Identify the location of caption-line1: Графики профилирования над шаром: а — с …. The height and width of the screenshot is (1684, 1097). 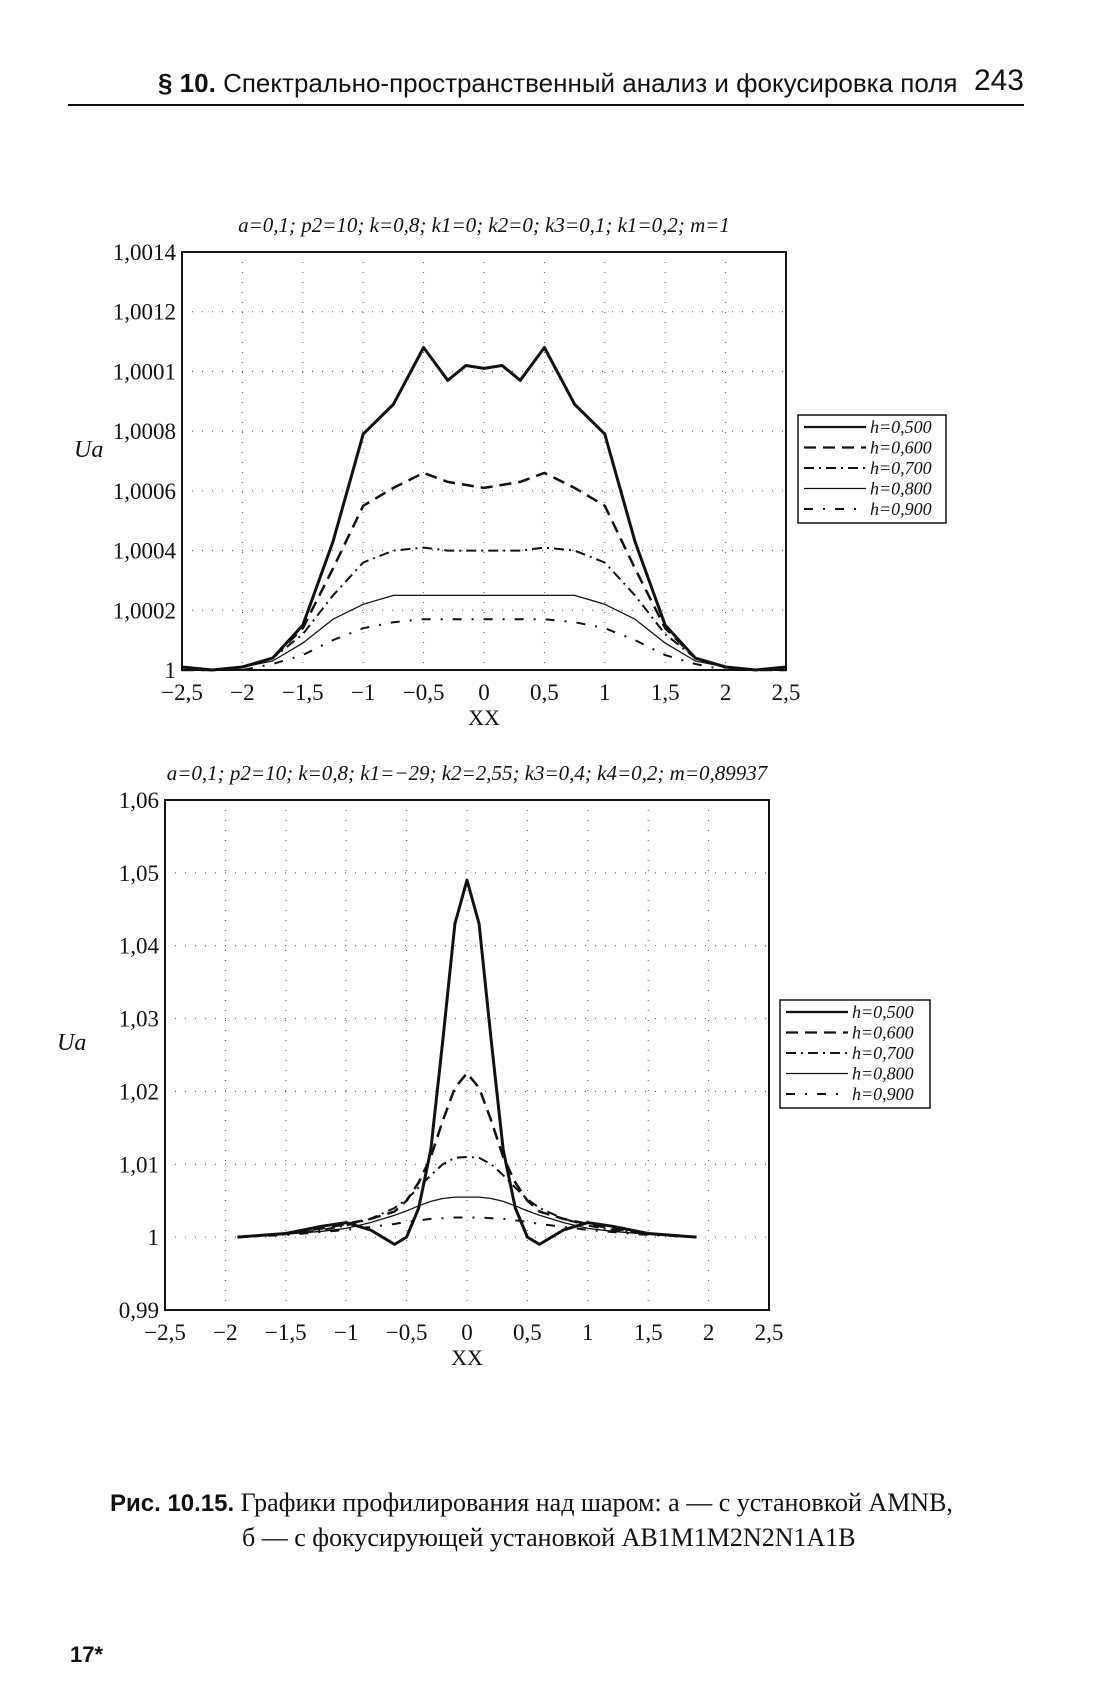
(596, 1502).